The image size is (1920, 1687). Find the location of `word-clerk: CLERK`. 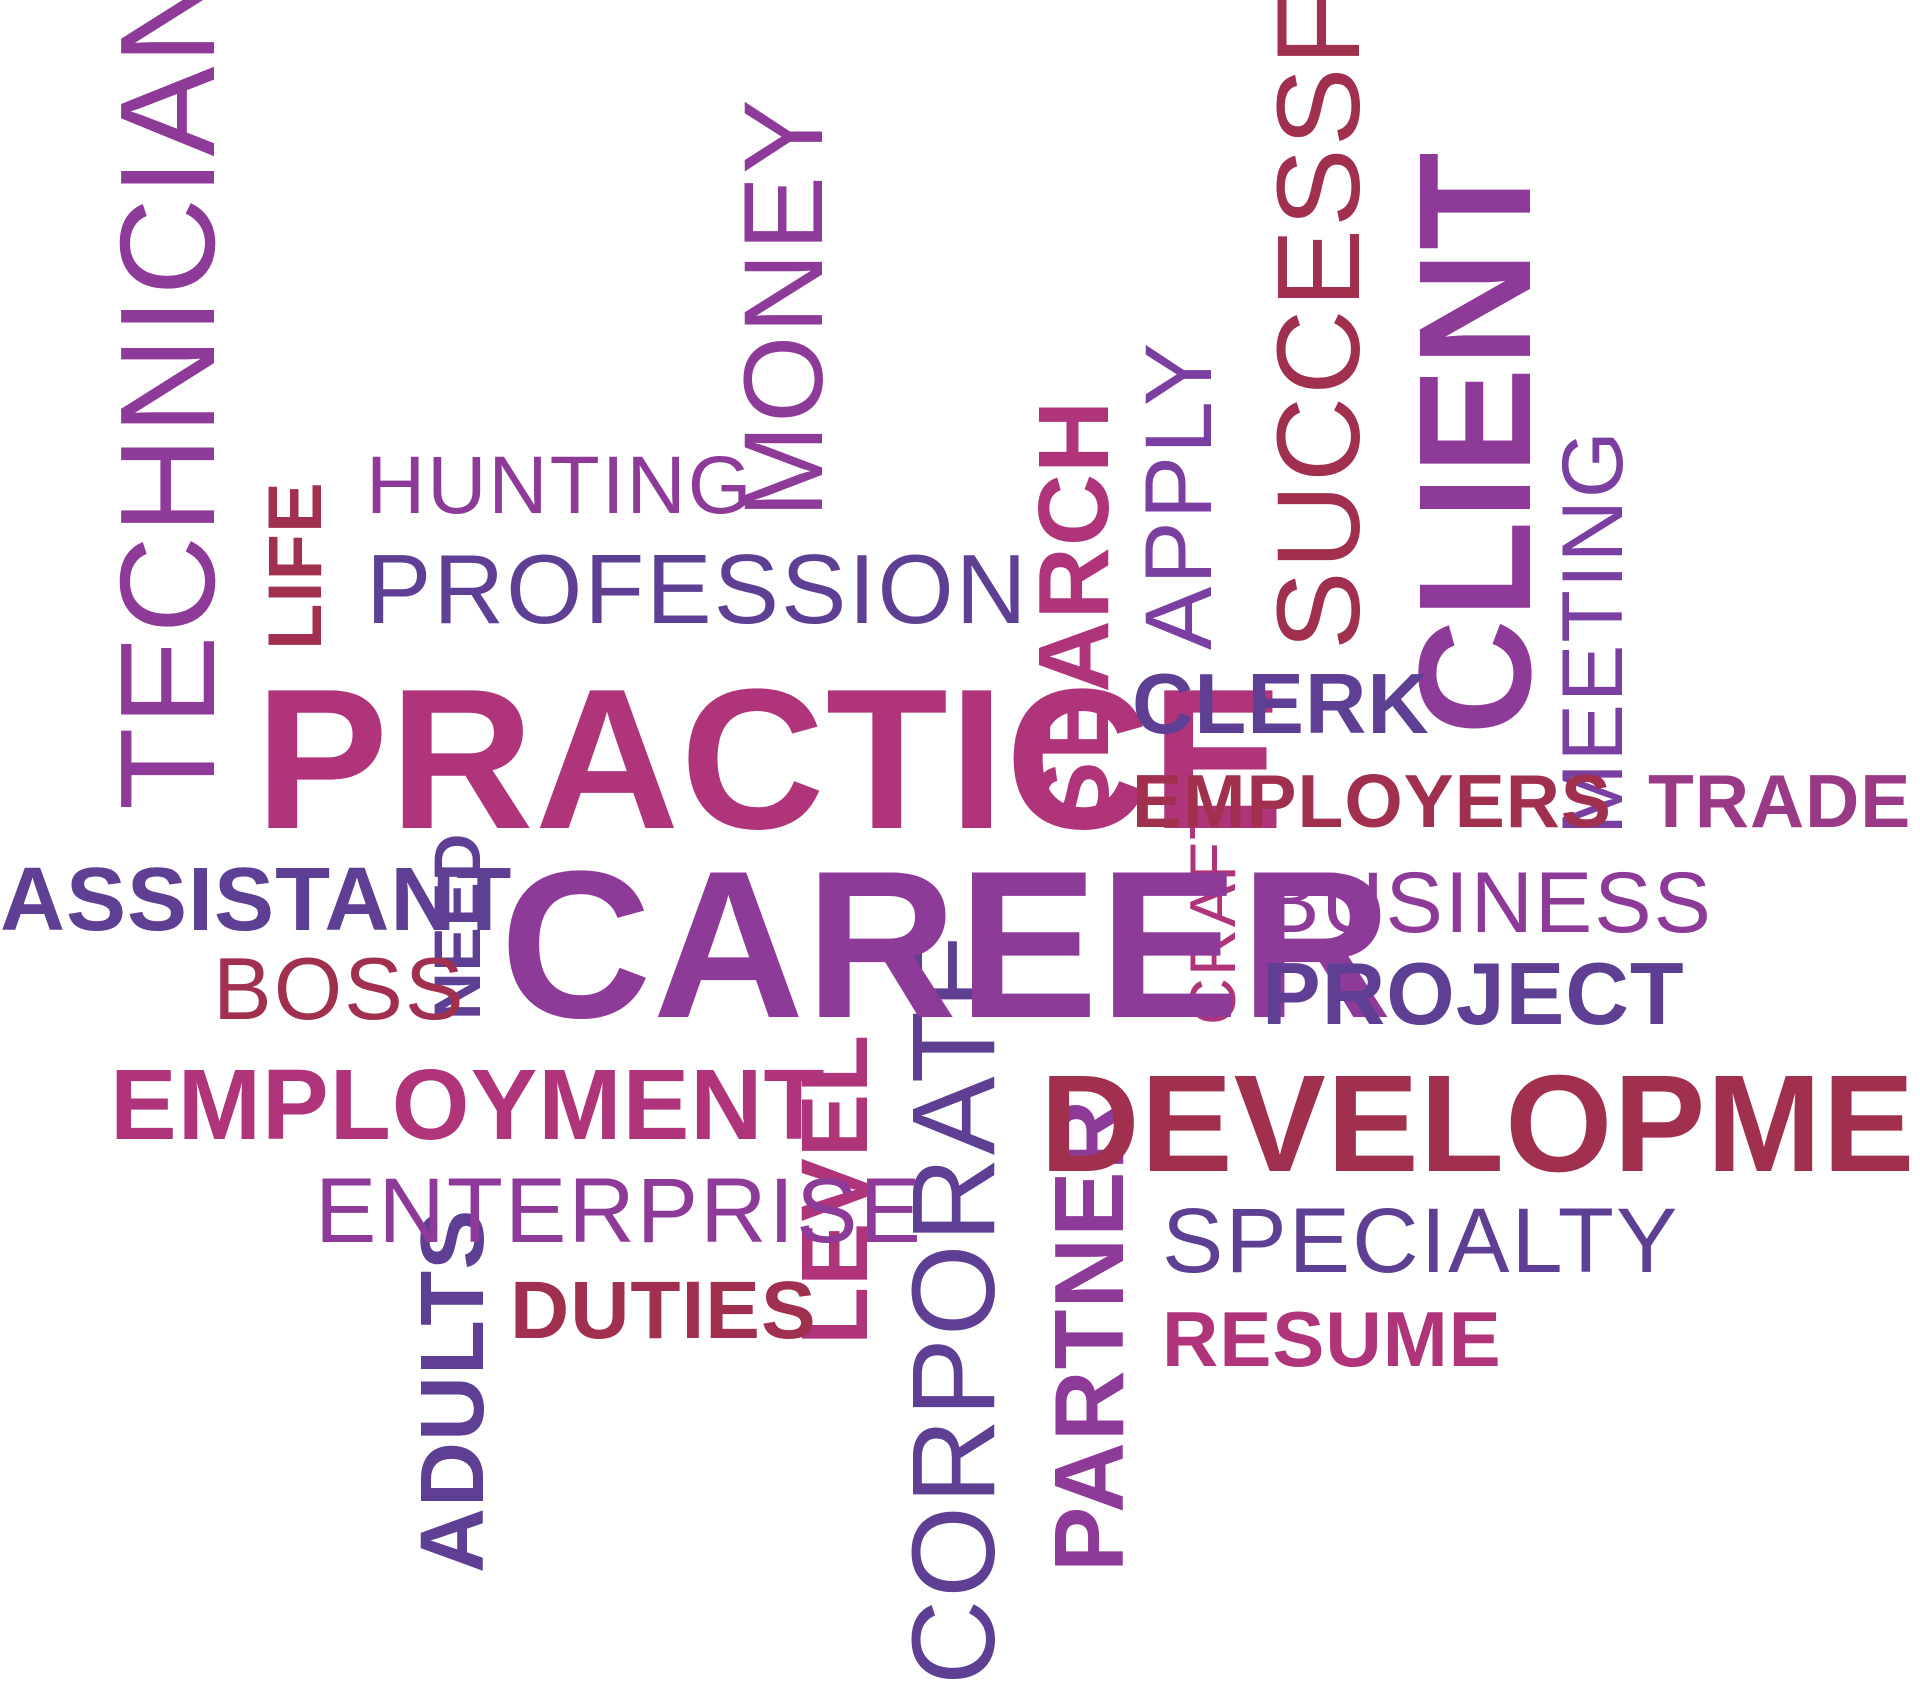

word-clerk: CLERK is located at coordinates (1281, 704).